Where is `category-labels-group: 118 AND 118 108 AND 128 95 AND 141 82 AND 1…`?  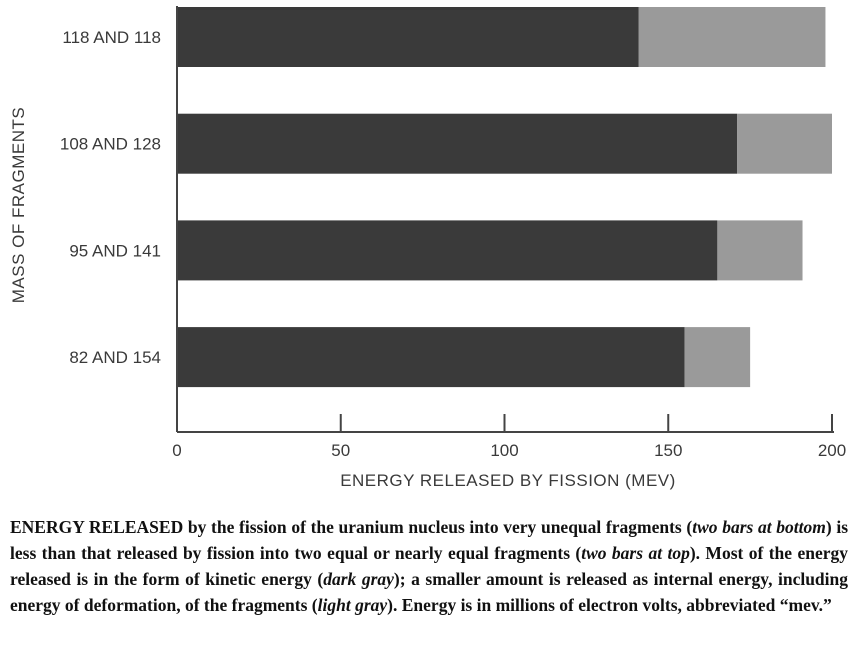
category-labels-group: 118 AND 118 108 AND 128 95 AND 141 82 AND 1… is located at coordinates (110, 197).